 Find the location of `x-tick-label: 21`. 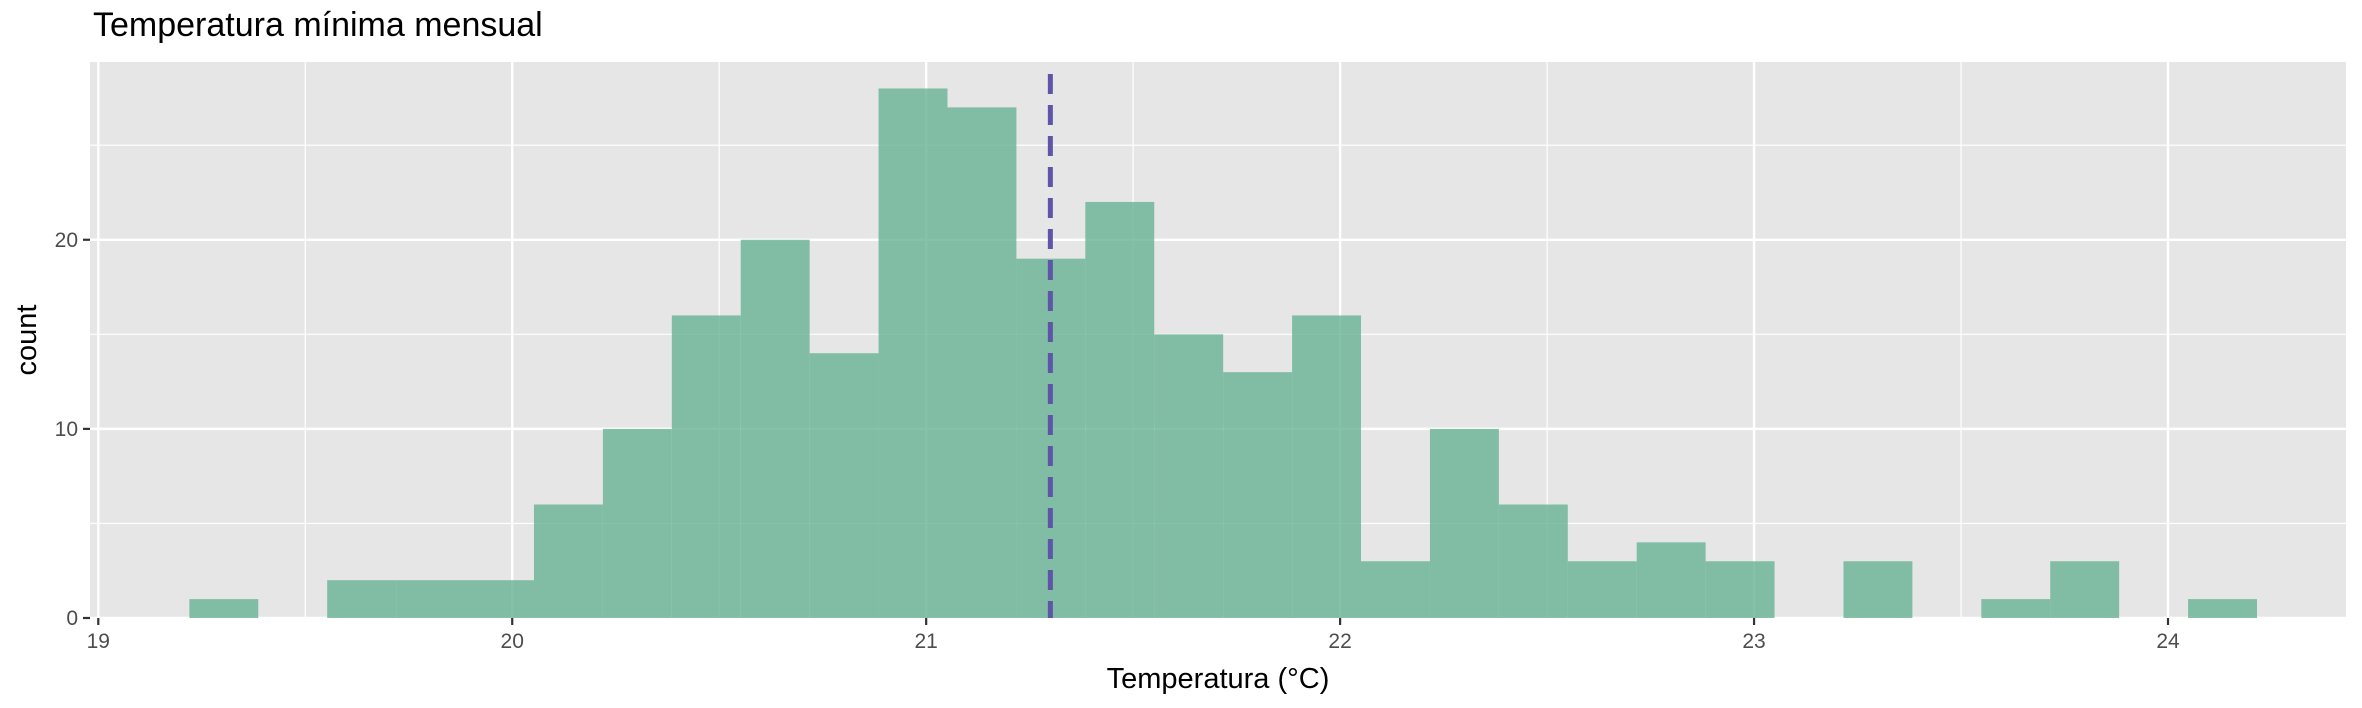

x-tick-label: 21 is located at coordinates (925, 641).